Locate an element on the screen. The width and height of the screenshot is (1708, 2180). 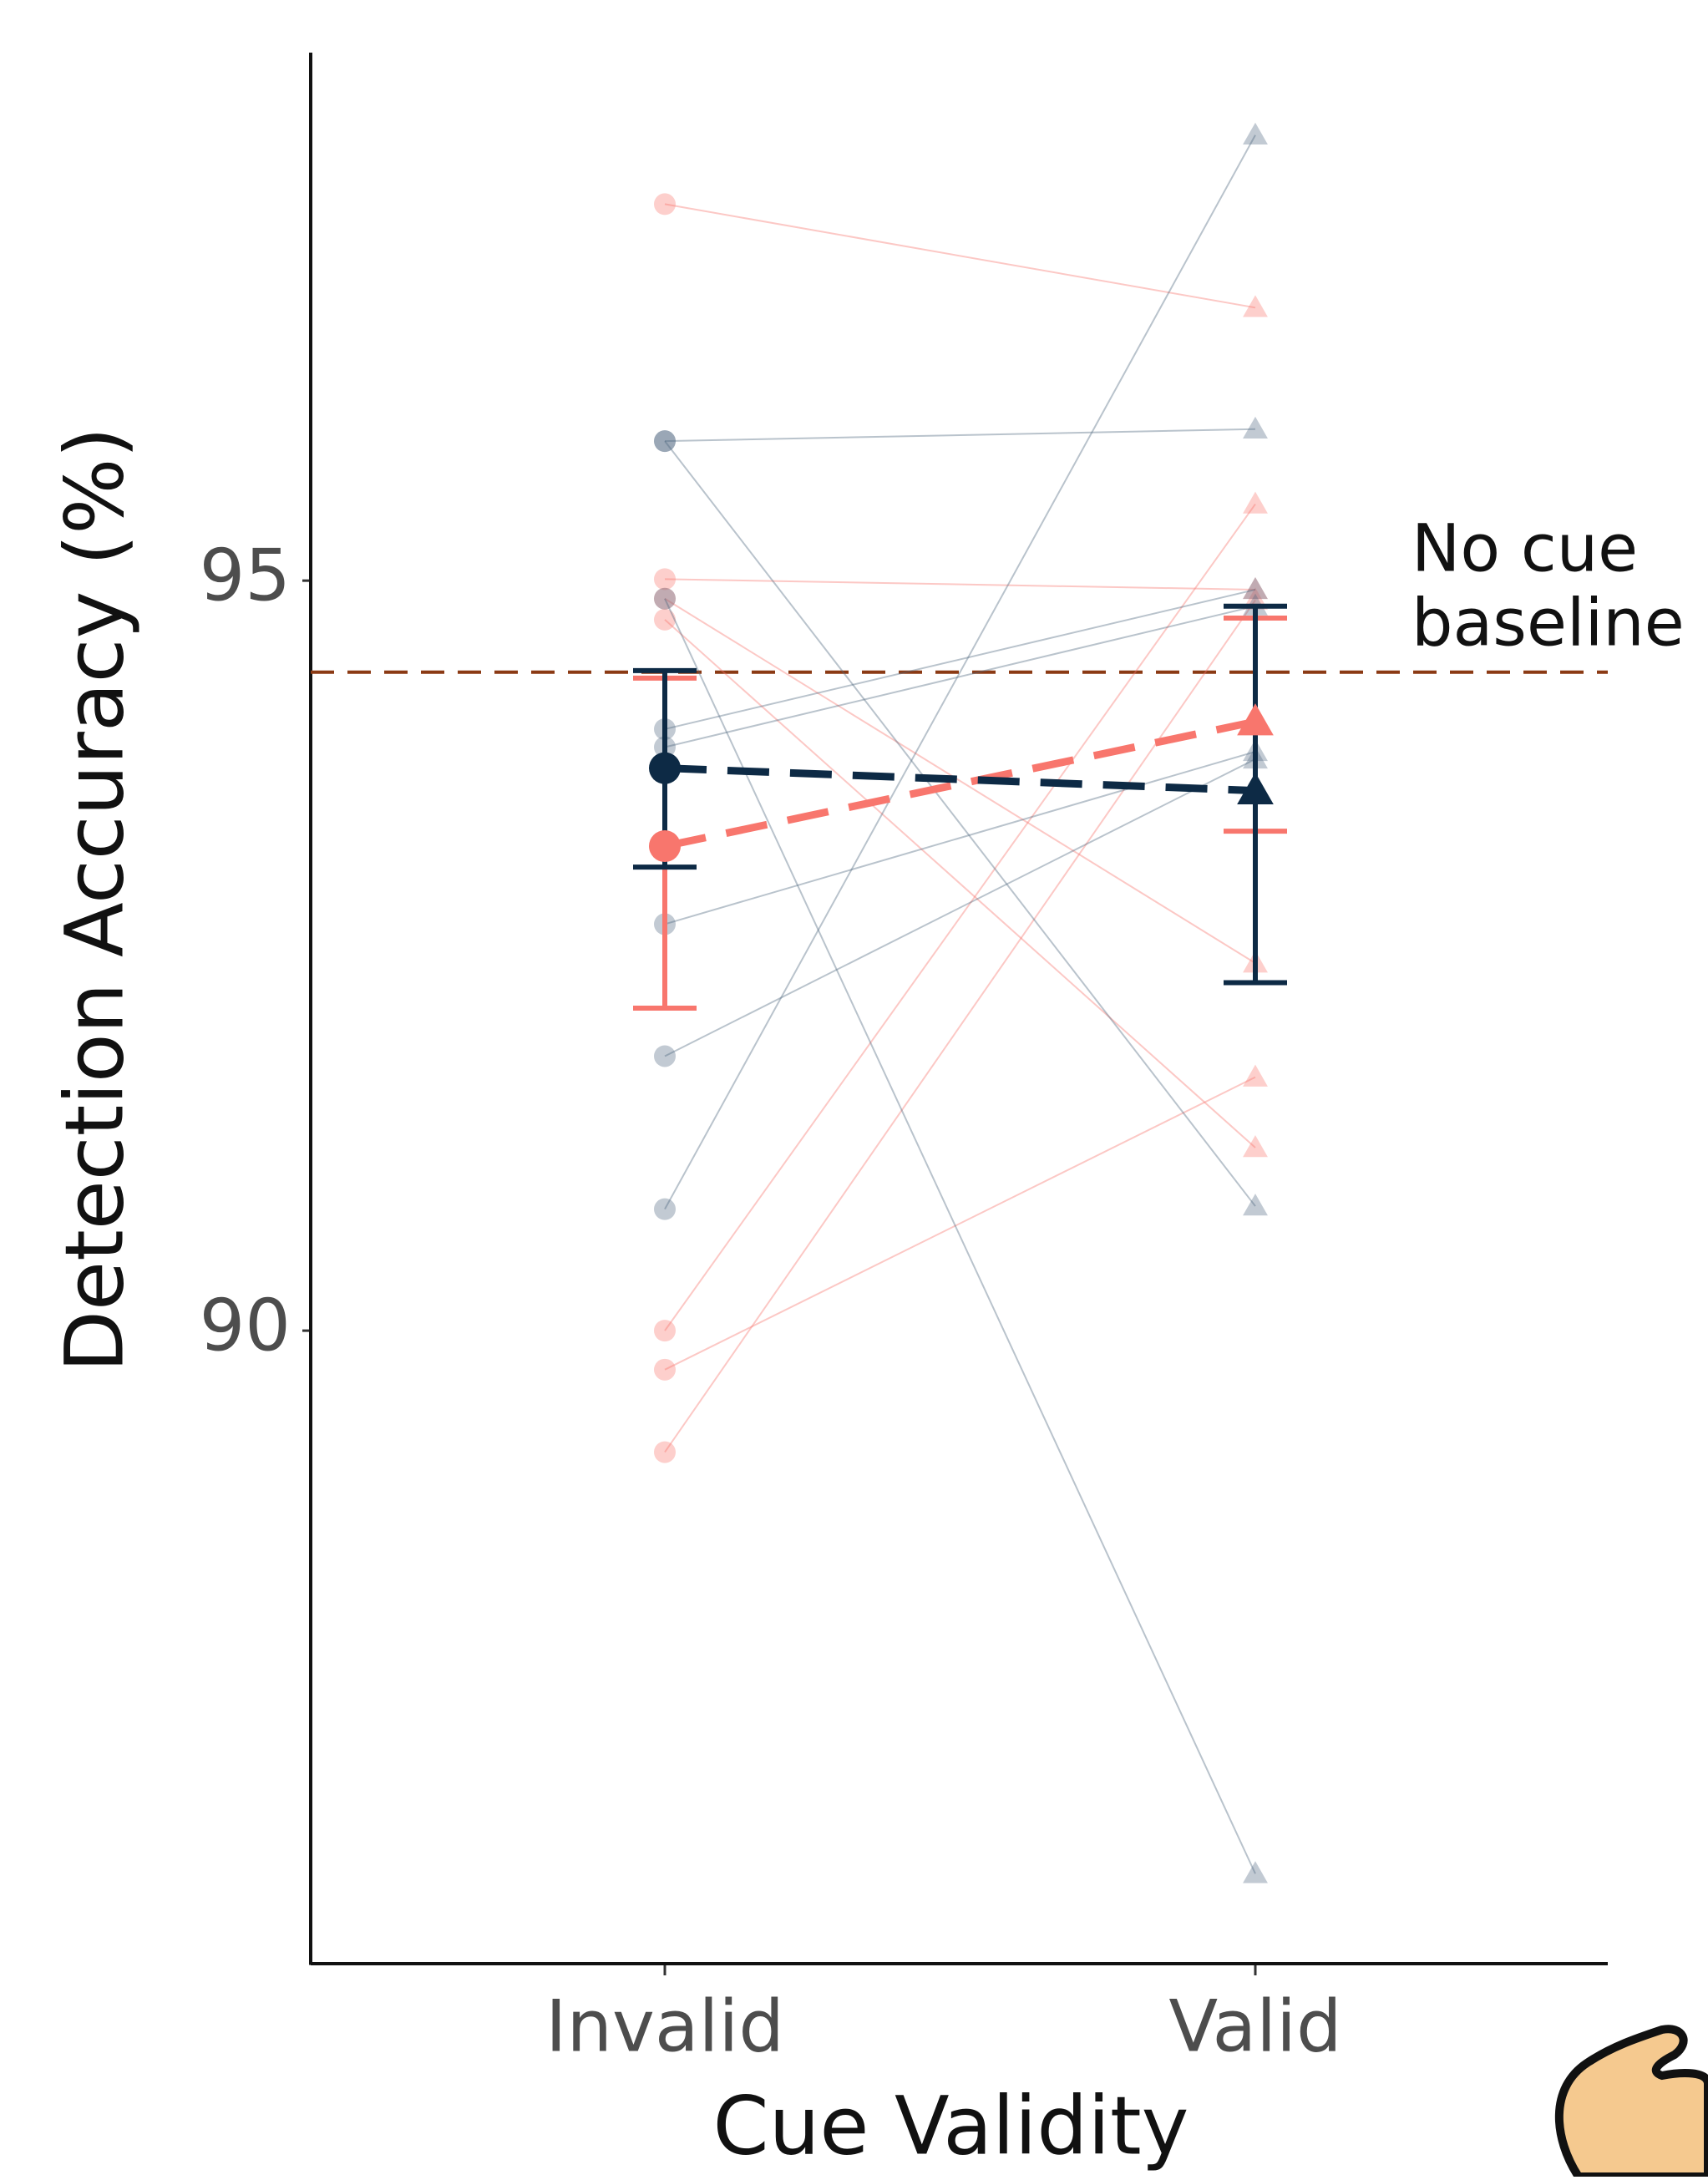
baseline-label: baseline is located at coordinates (1549, 623).